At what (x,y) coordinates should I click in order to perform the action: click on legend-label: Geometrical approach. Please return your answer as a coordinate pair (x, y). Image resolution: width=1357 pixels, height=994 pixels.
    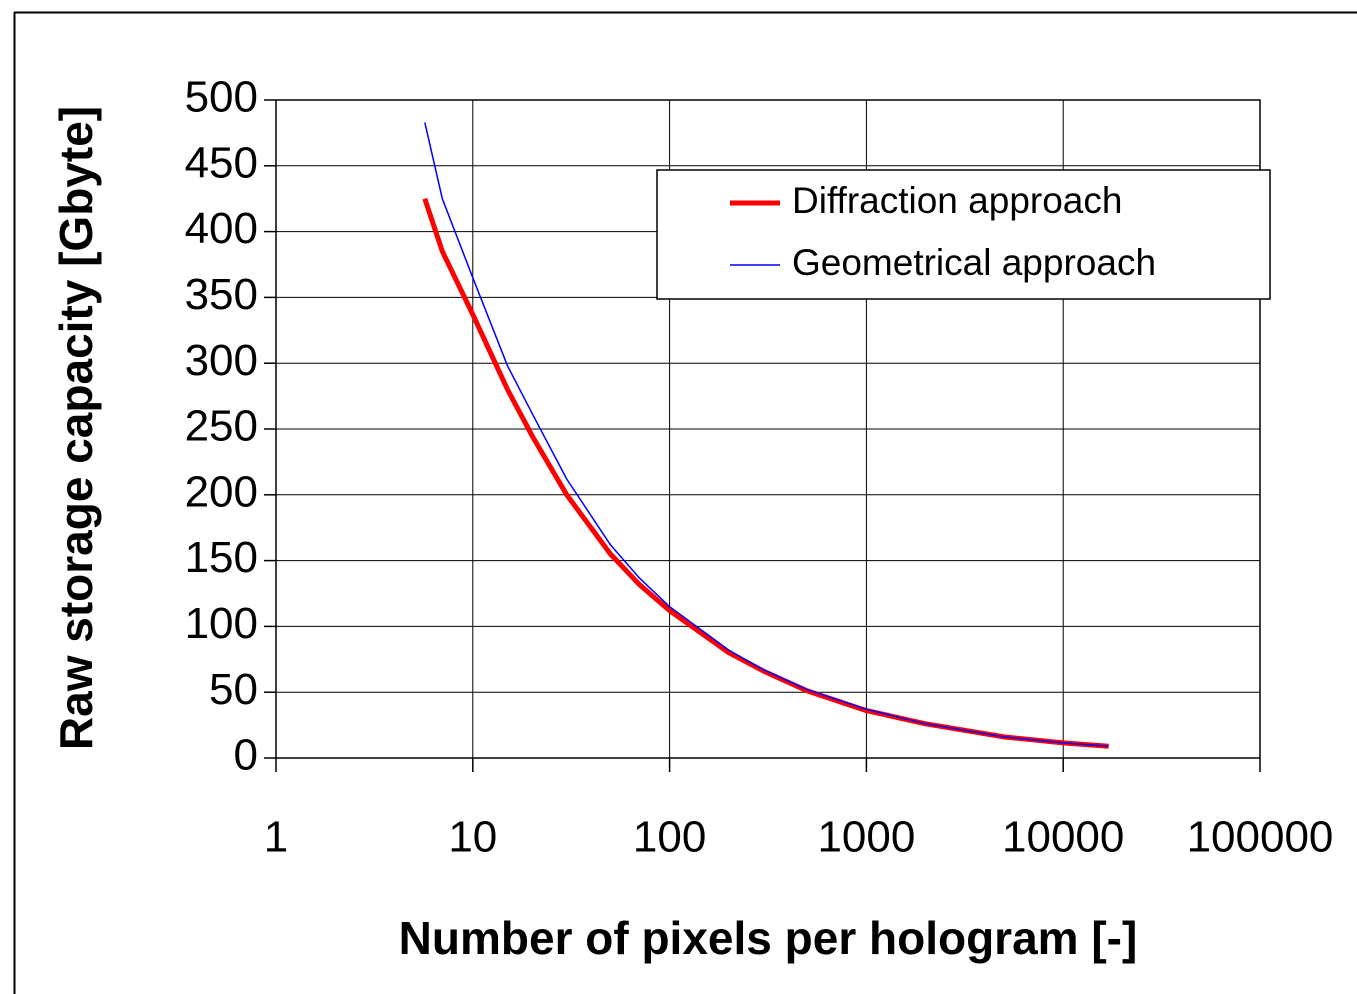
    Looking at the image, I should click on (974, 262).